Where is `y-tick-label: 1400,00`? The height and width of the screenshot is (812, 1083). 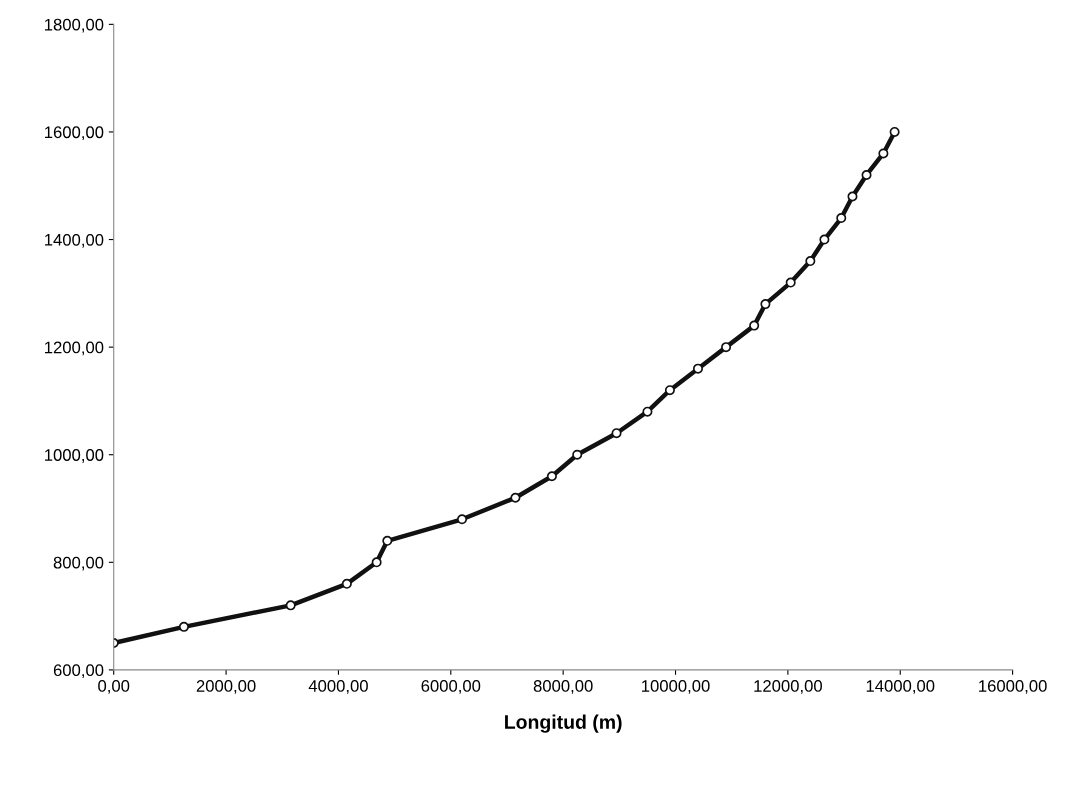
y-tick-label: 1400,00 is located at coordinates (74, 240).